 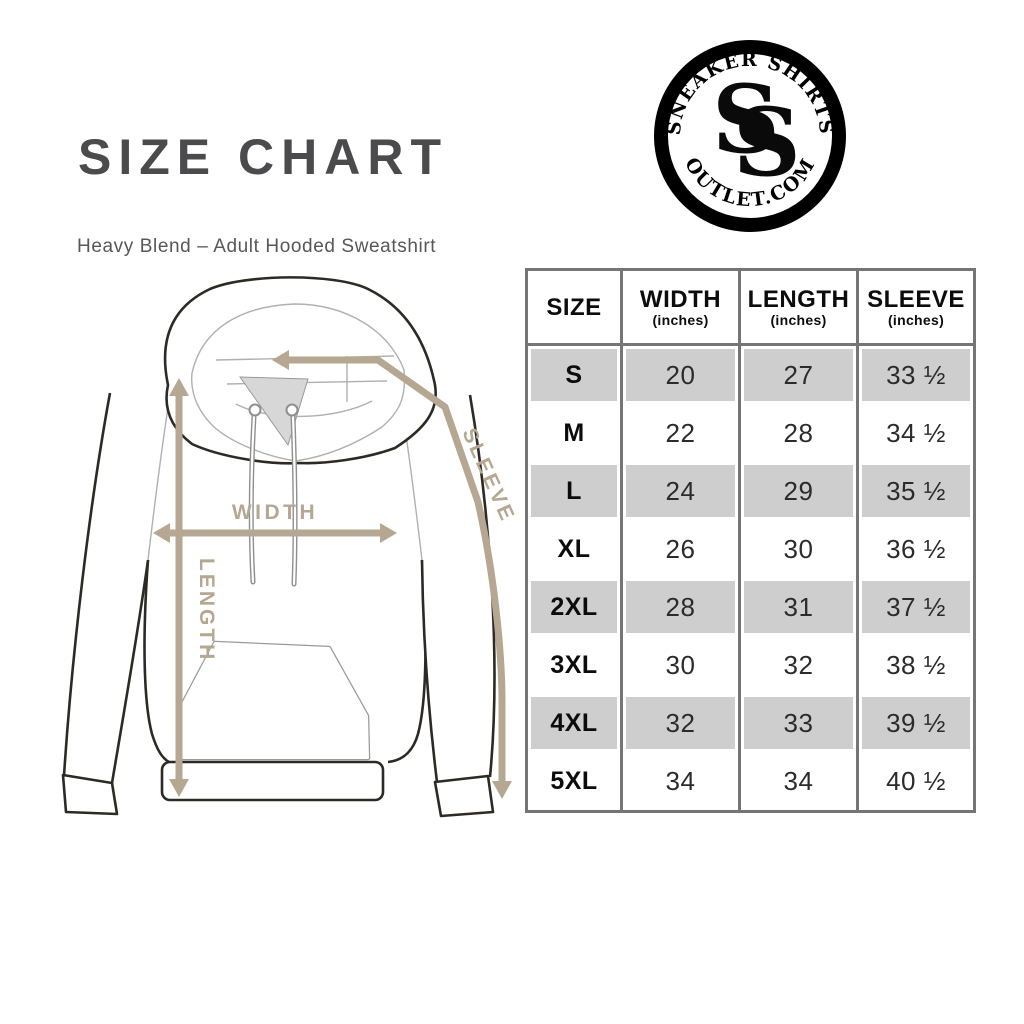 I want to click on cell-size: 5XL, so click(x=574, y=780).